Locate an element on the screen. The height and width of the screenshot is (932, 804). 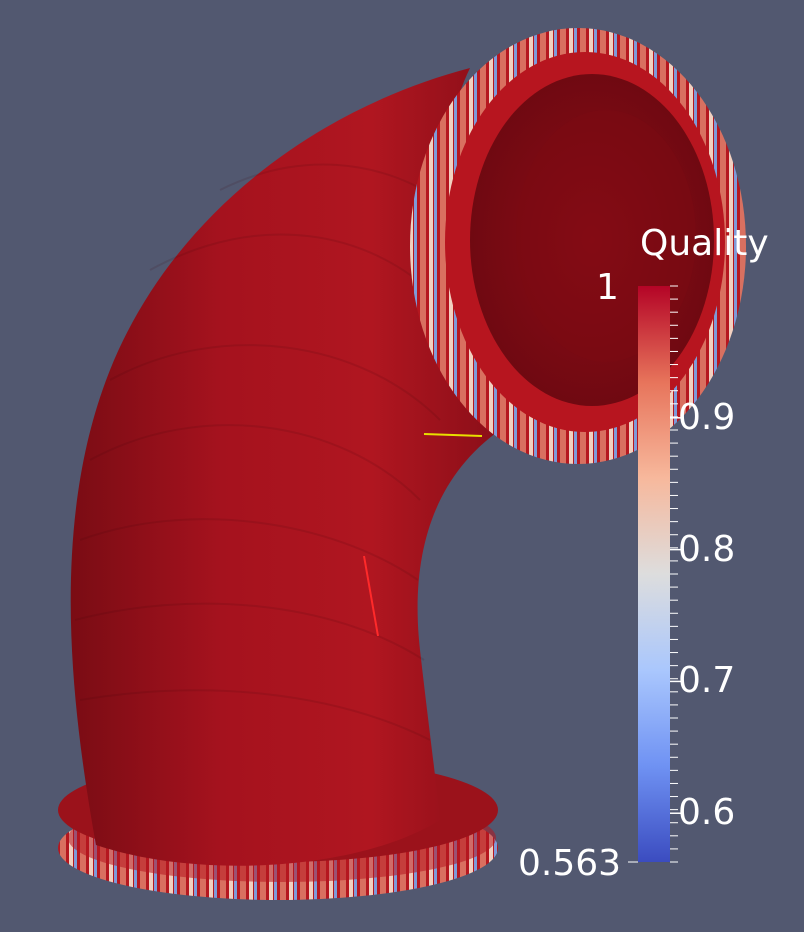
color-legend is located at coordinates (656, 574).